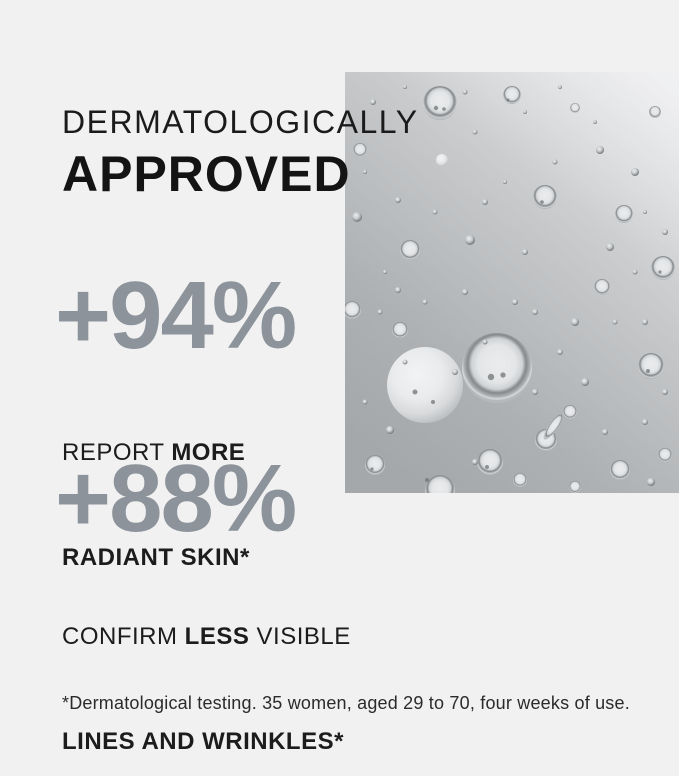  I want to click on caption-text: REPORT, so click(117, 452).